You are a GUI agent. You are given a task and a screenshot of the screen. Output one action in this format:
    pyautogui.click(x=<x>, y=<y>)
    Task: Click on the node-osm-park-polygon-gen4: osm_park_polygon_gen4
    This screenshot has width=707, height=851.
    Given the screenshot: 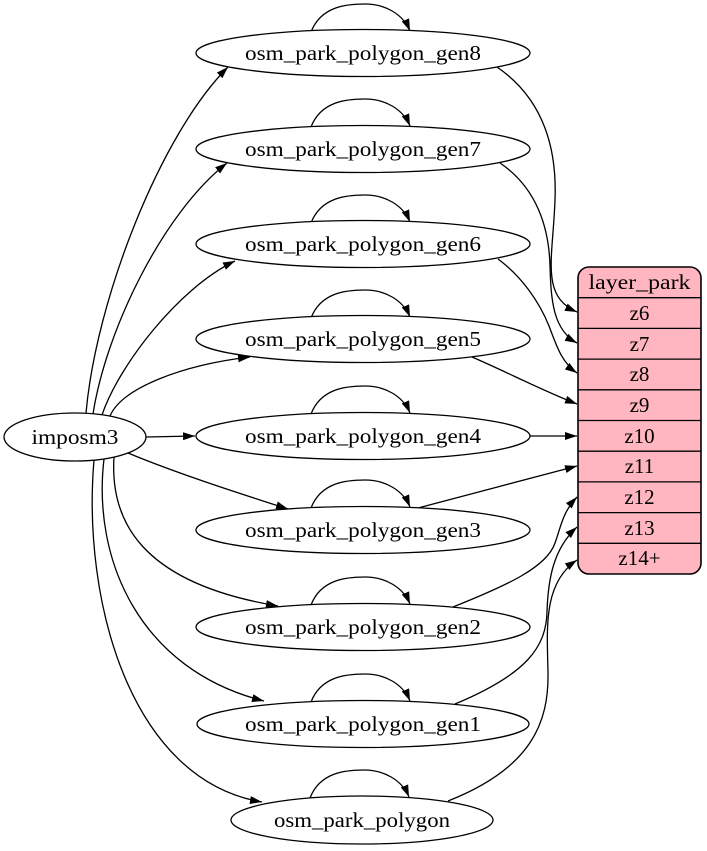 What is the action you would take?
    pyautogui.click(x=363, y=436)
    